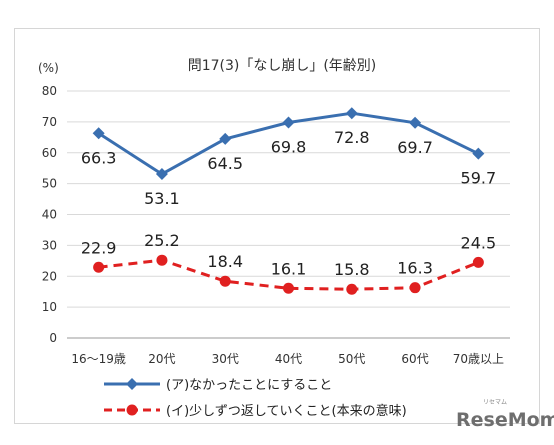 This screenshot has height=445, width=554. I want to click on y-tick-label: 60, so click(49, 153).